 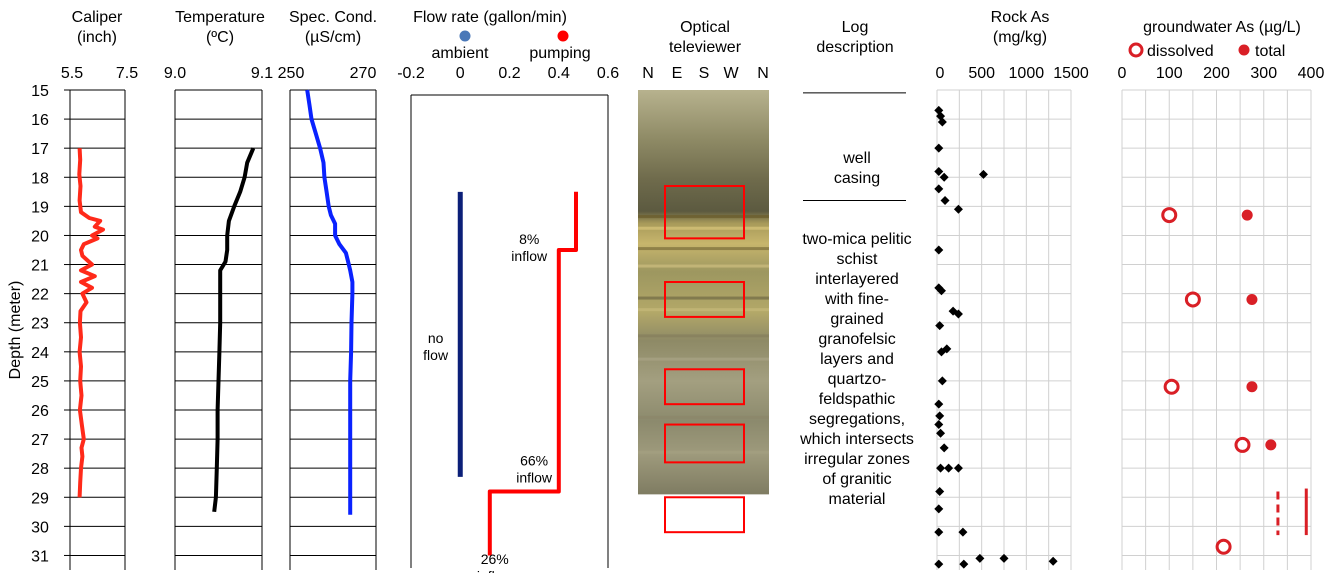 I want to click on log-description-title-line: Log, so click(x=855, y=27).